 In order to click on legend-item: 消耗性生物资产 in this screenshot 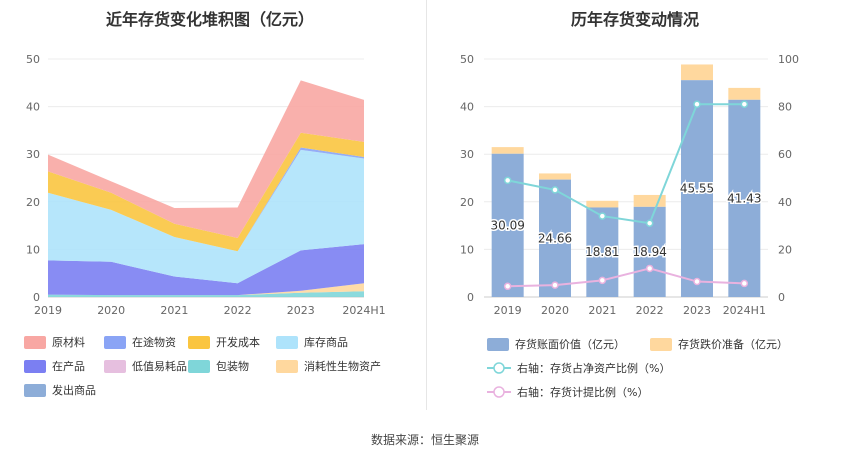, I will do `click(328, 366)`.